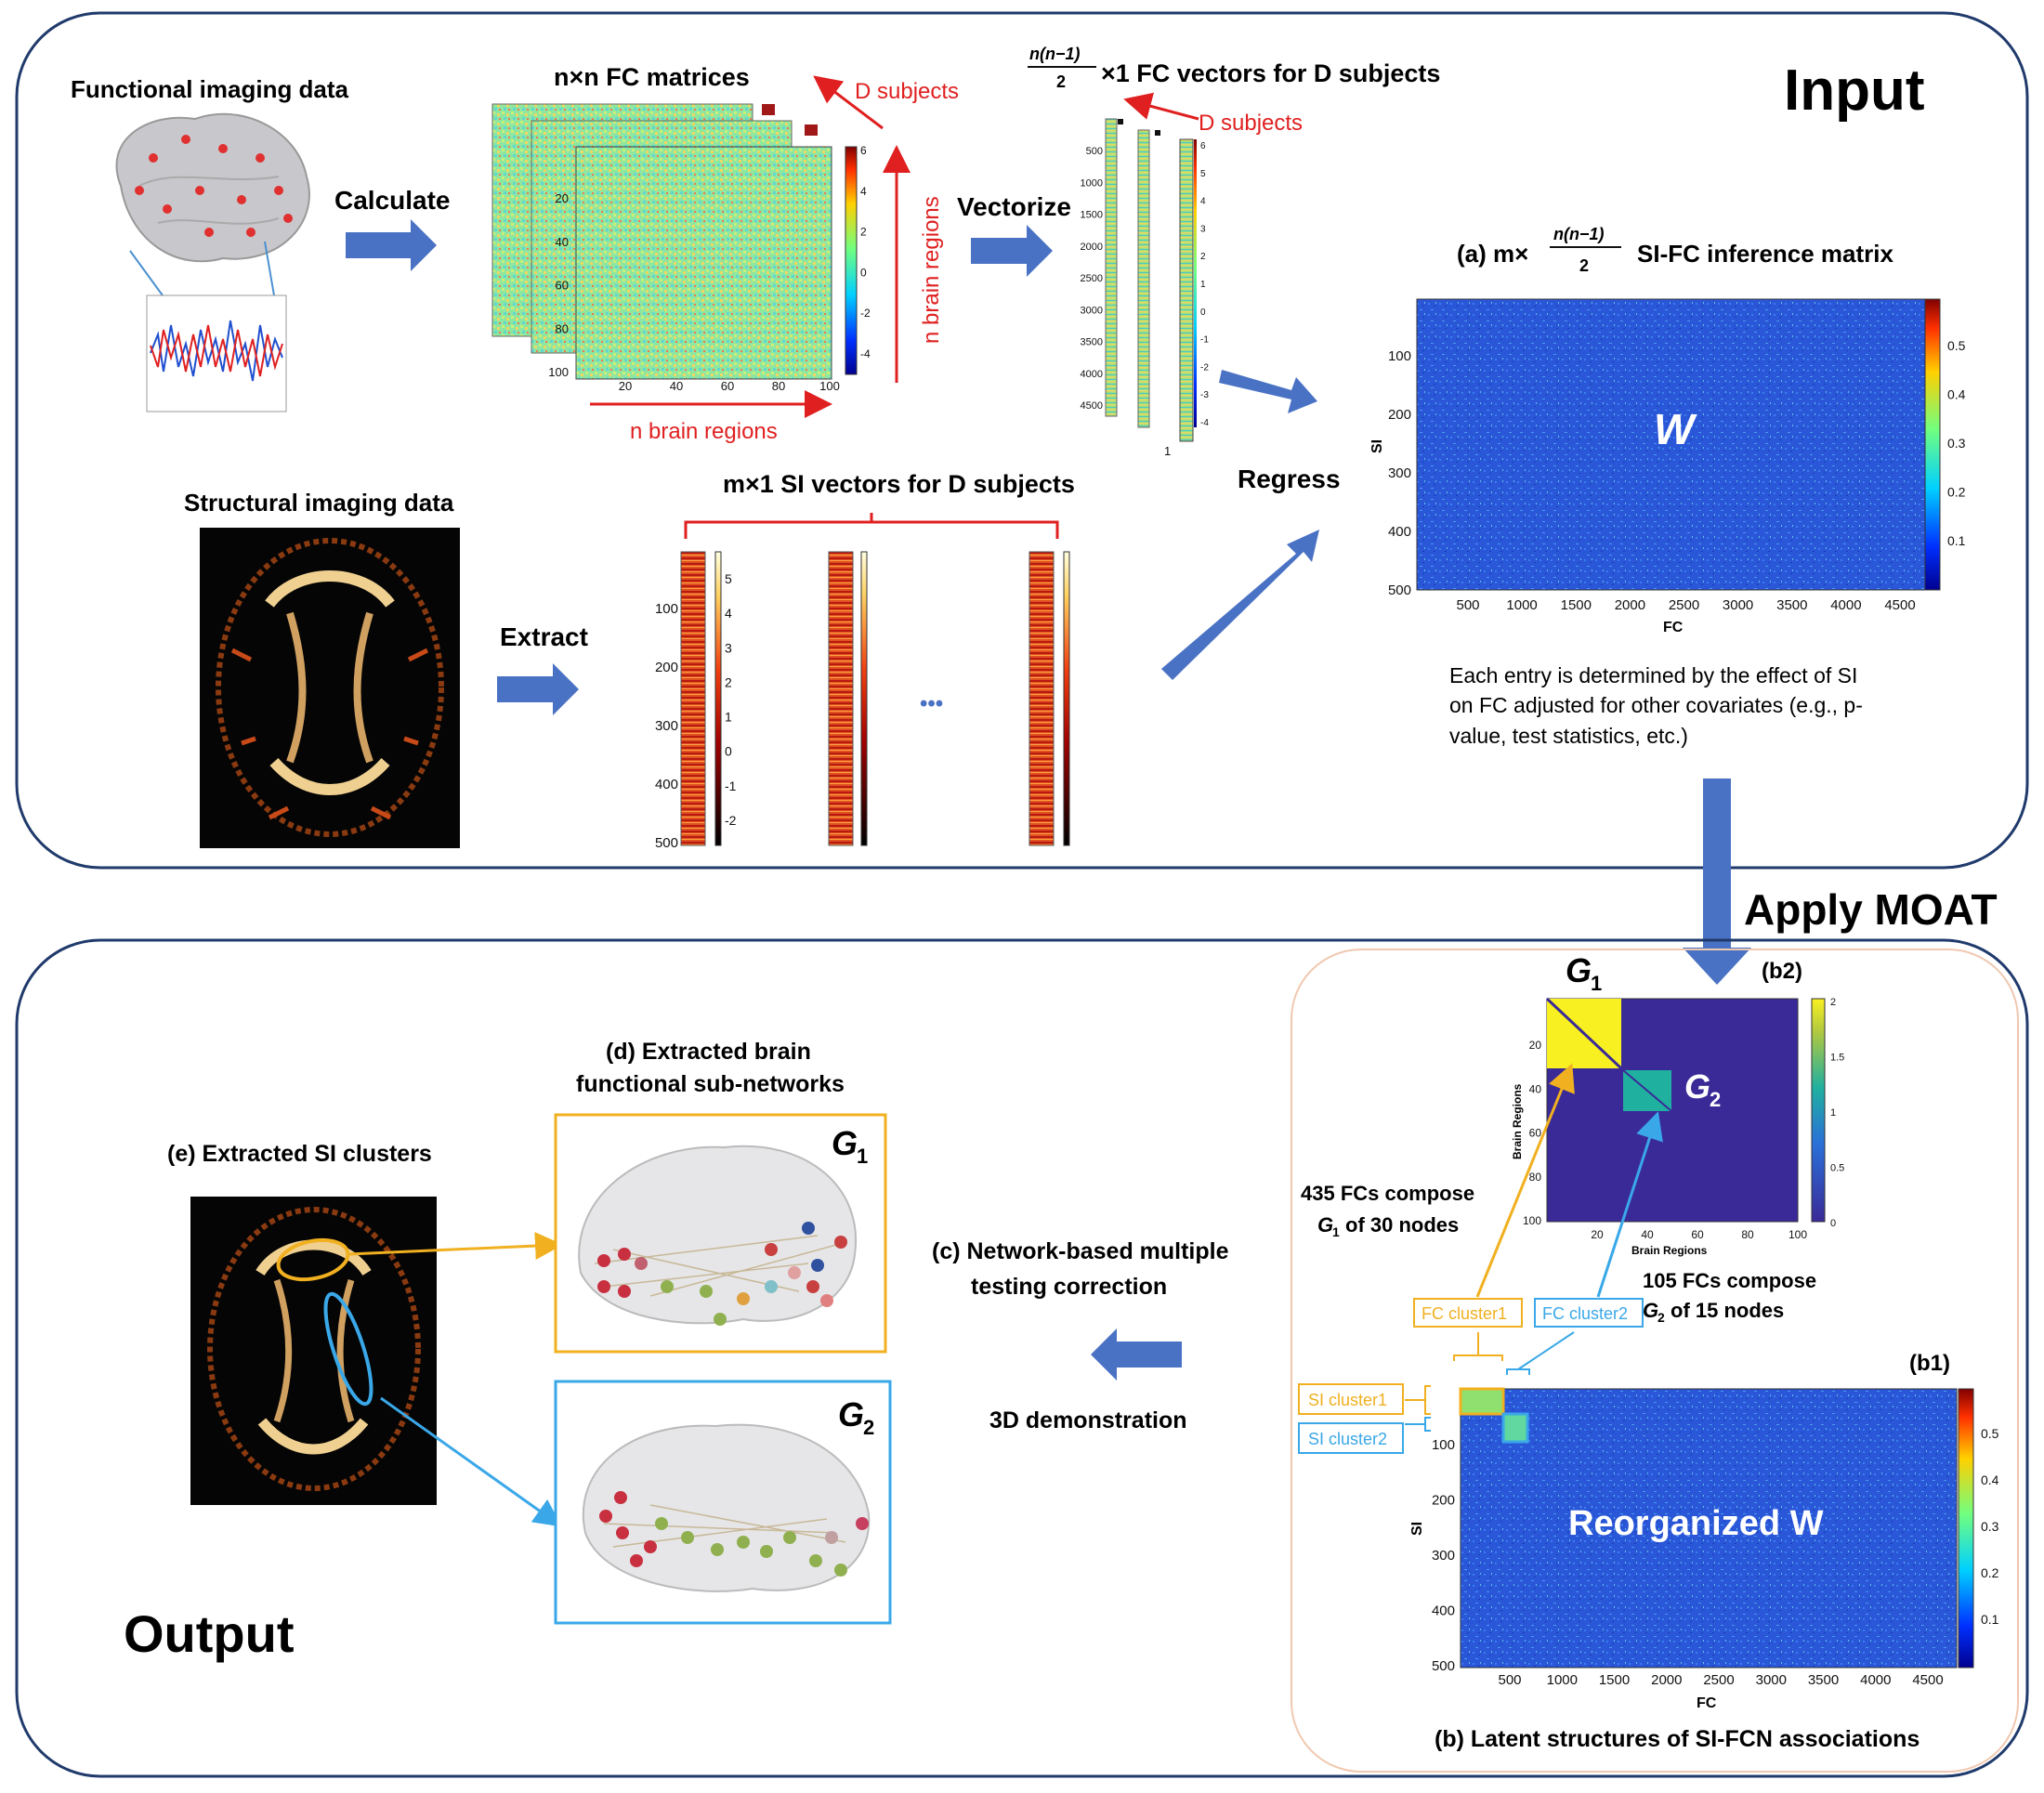 The height and width of the screenshot is (1793, 2044). Describe the element at coordinates (866, 353) in the screenshot. I see `fc-matrix-cbar-5: -4` at that location.